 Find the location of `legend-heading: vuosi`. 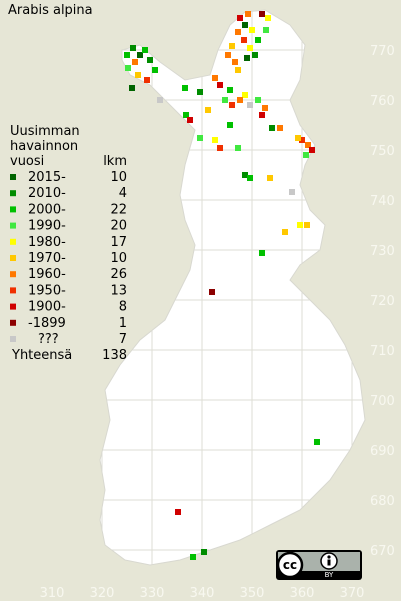

legend-heading: vuosi is located at coordinates (27, 161).